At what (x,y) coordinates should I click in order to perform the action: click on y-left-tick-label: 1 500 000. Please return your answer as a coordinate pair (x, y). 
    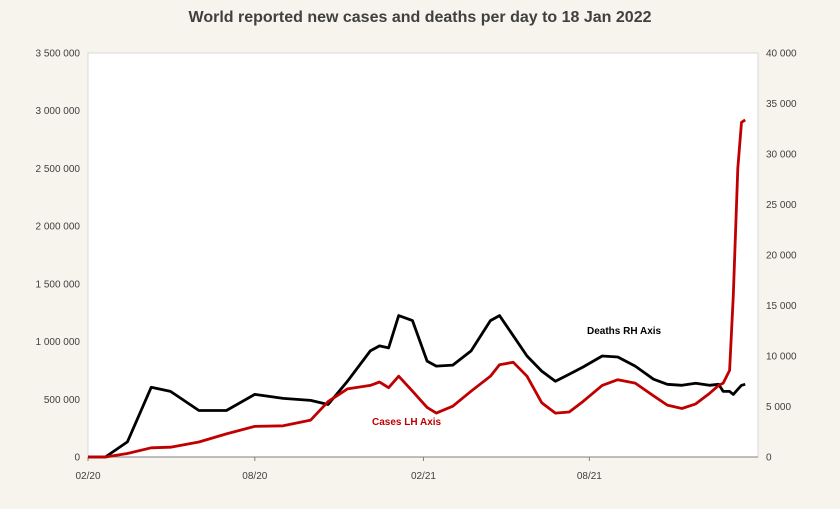
    Looking at the image, I should click on (58, 284).